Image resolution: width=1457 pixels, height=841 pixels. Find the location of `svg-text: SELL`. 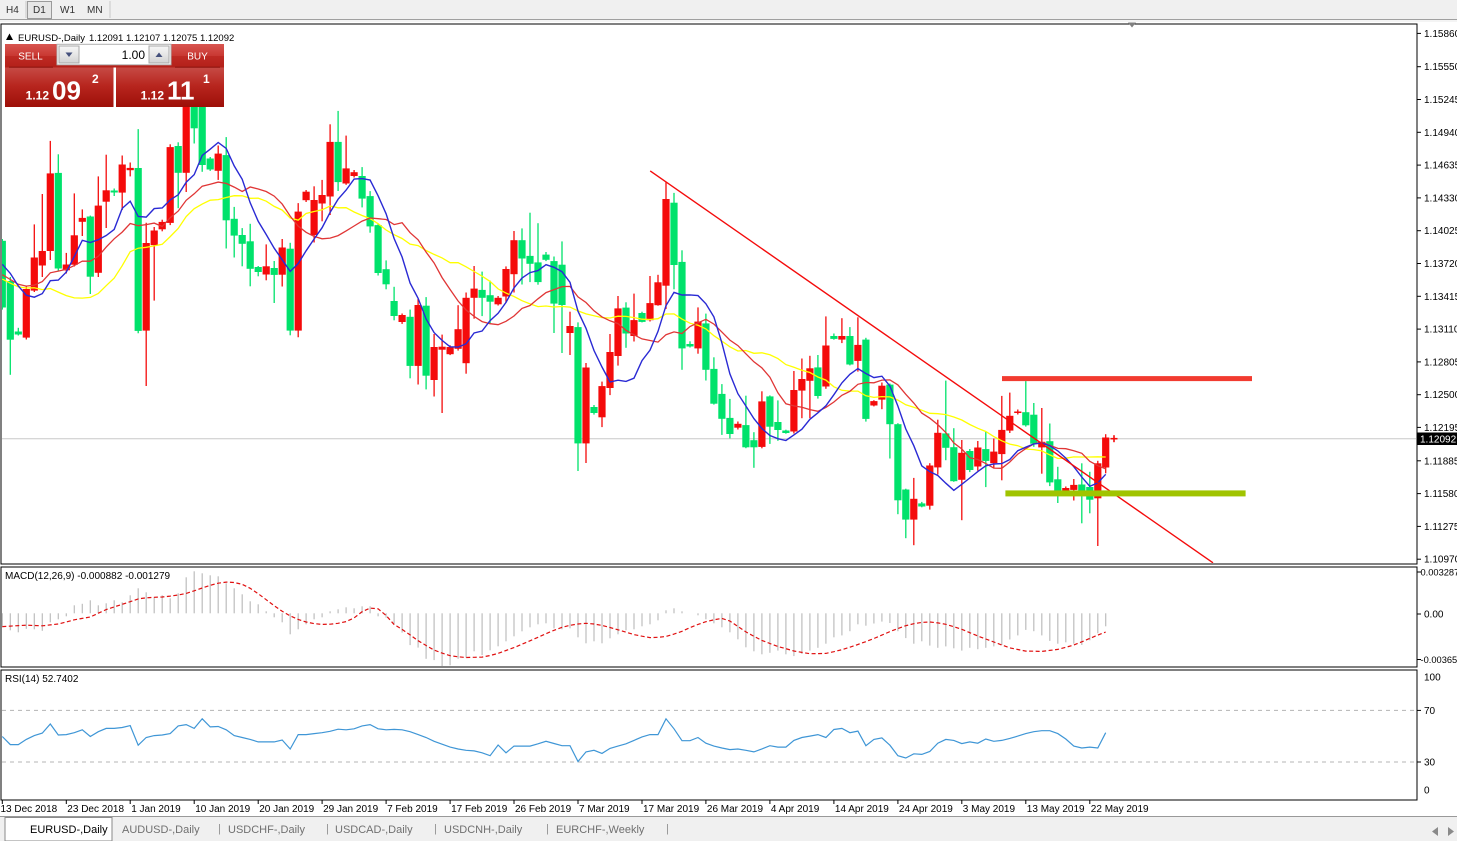

svg-text: SELL is located at coordinates (30, 57).